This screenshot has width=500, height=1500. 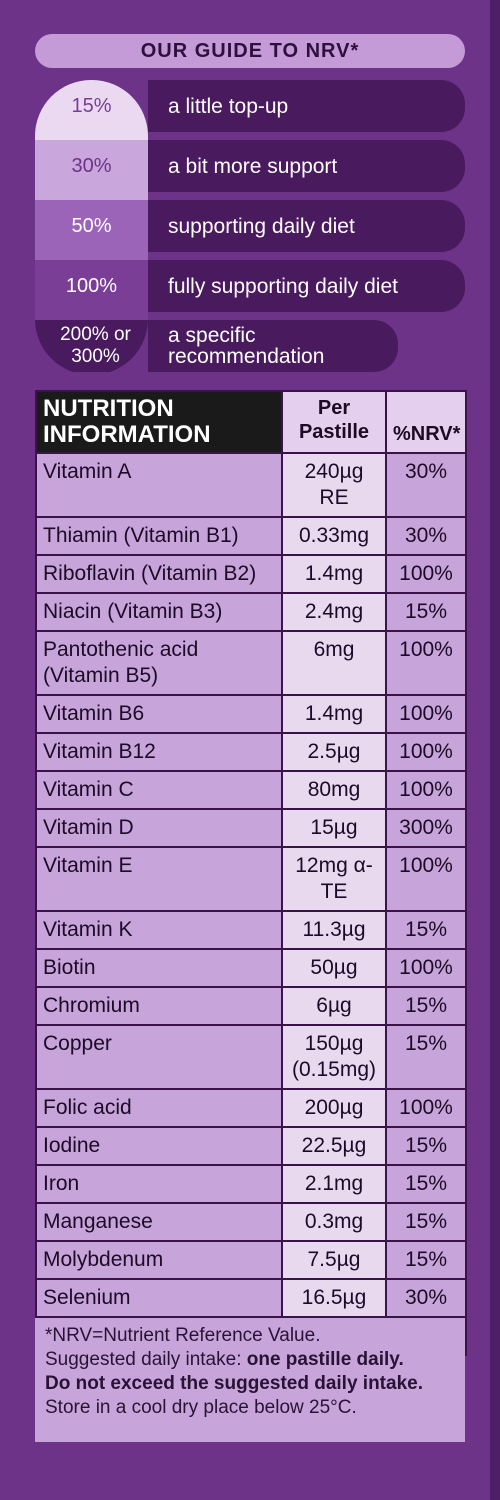 I want to click on nutrient-name: Biotin, so click(x=159, y=968).